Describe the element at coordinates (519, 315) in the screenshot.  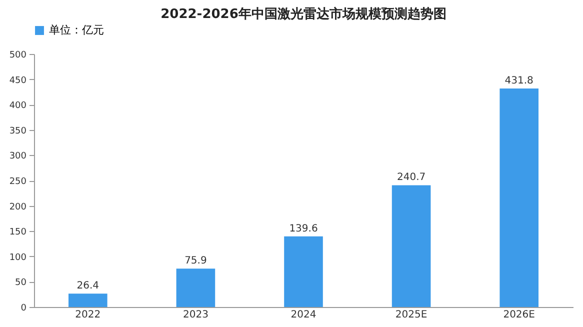
I see `x-tick-label: 2026E` at that location.